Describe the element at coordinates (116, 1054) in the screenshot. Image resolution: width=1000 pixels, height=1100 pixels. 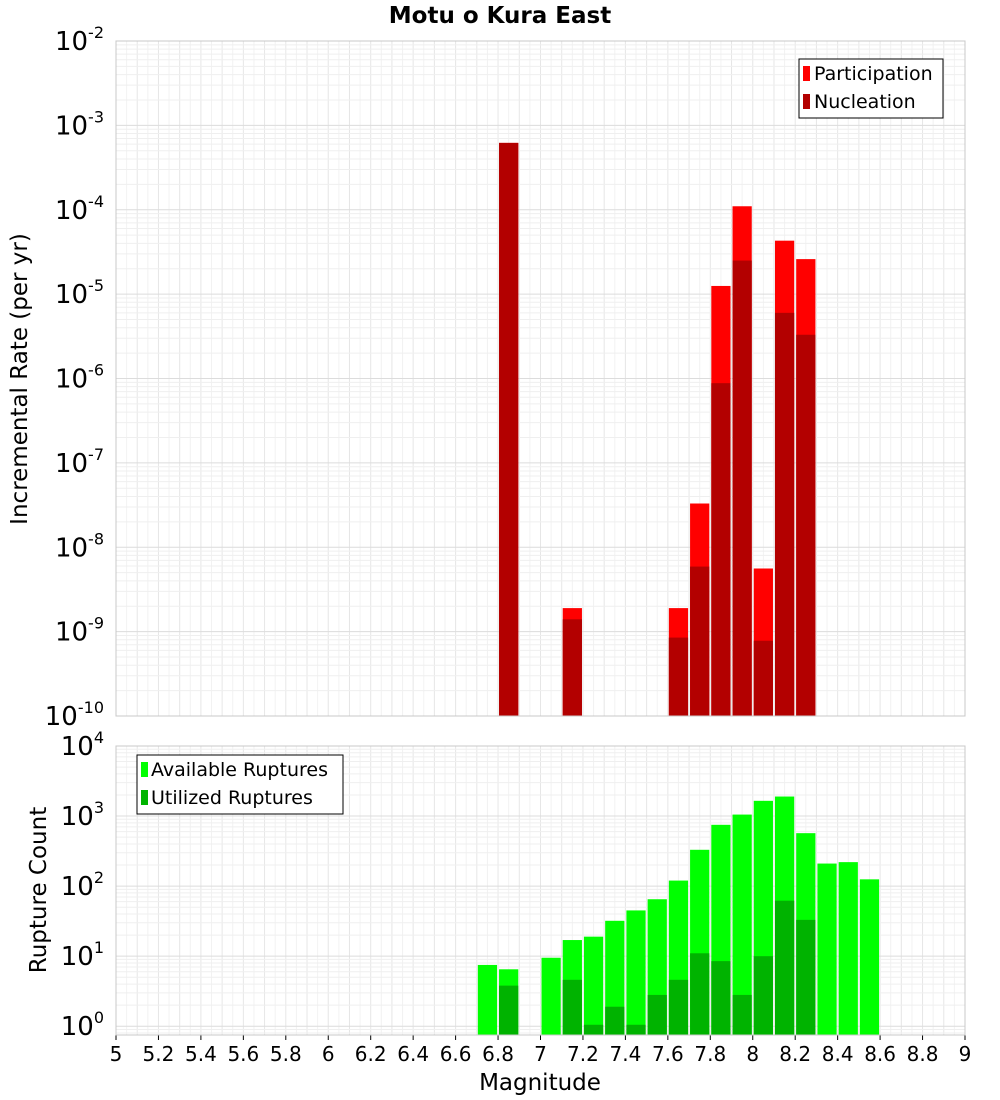
I see `x-tick-label: 5` at that location.